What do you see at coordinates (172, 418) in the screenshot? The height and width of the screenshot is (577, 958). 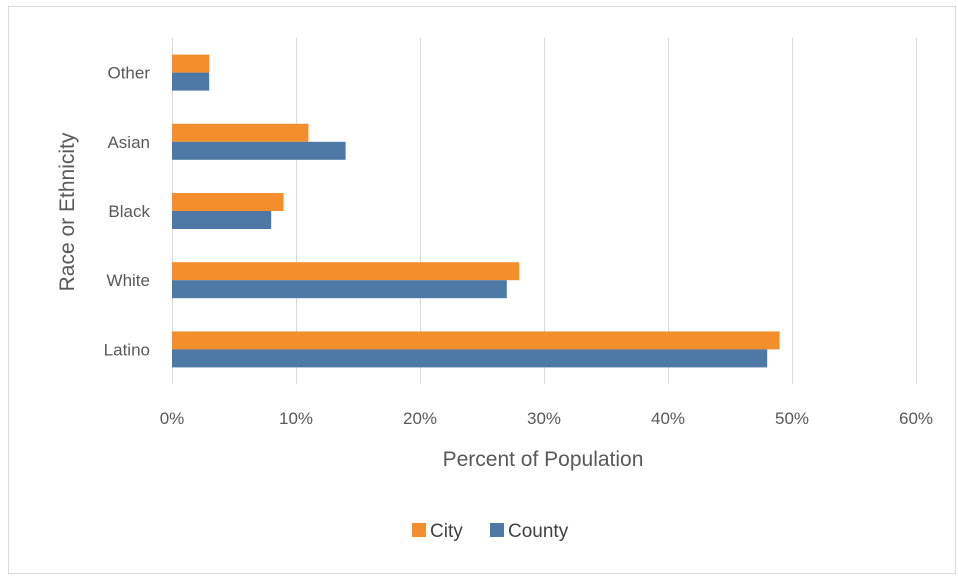 I see `x-tick-label: 0%` at bounding box center [172, 418].